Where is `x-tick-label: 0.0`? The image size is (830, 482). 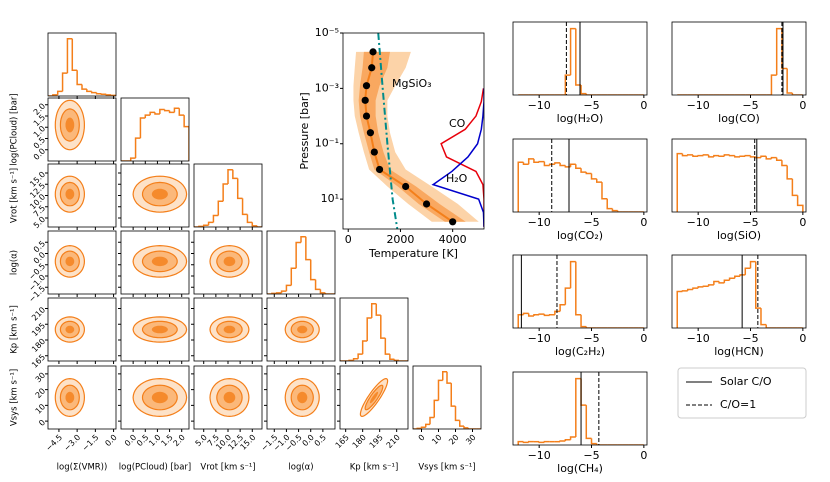 x-tick-label: 0.0 is located at coordinates (110, 440).